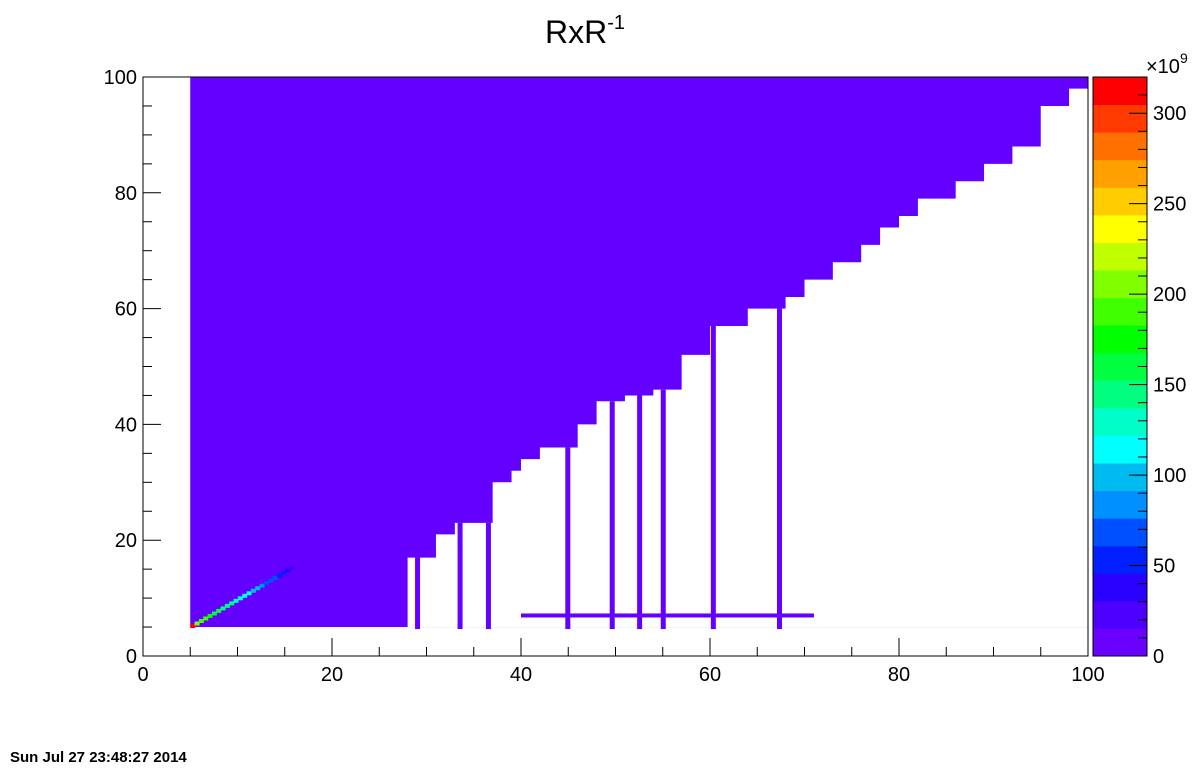  Describe the element at coordinates (98, 757) in the screenshot. I see `timestamp: Sun Jul 27 23:48:27 2014` at that location.